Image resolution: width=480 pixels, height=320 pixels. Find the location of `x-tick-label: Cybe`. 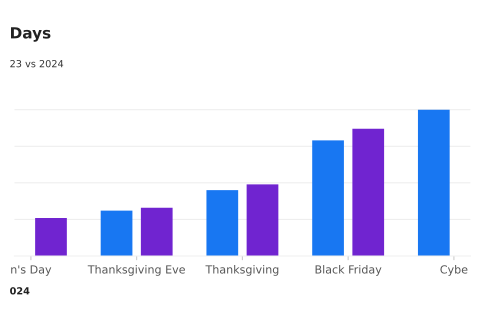

x-tick-label: Cybe is located at coordinates (454, 270).